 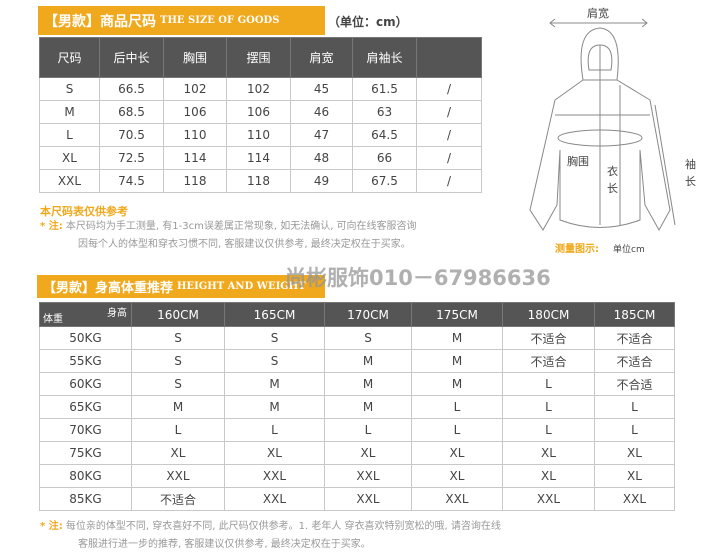 I want to click on column-header, so click(x=449, y=57).